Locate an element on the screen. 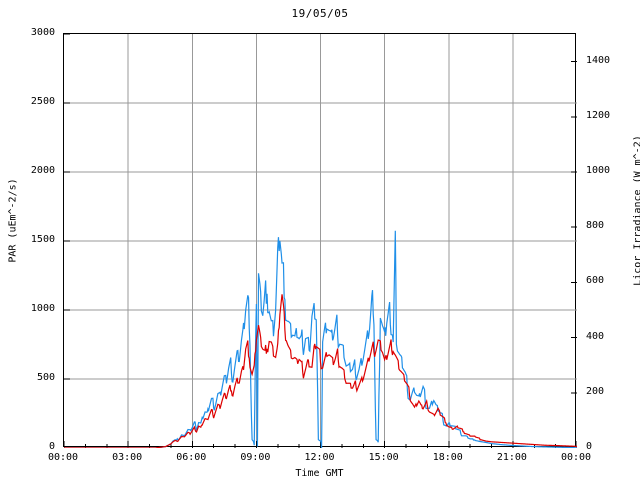 The image size is (640, 480). x-tick-8: 00:00 is located at coordinates (576, 457).